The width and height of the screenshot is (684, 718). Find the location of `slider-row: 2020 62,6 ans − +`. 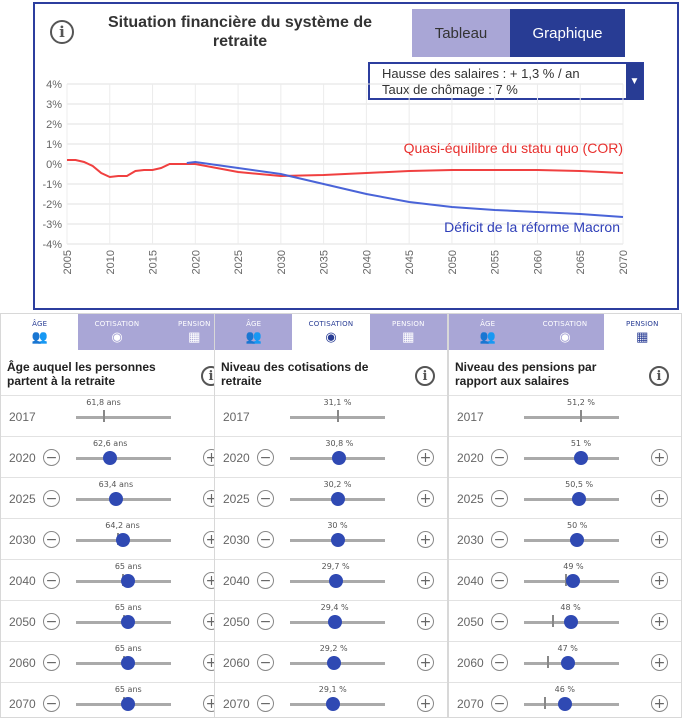

slider-row: 2020 62,6 ans − + is located at coordinates (117, 456).